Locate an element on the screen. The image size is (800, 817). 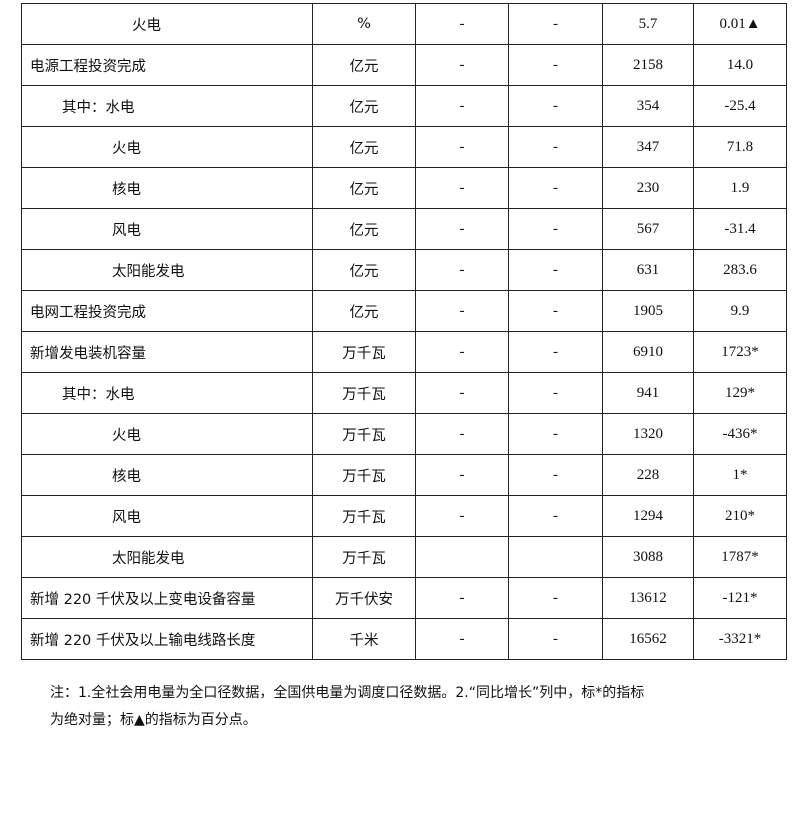
table-row: 新增发电装机容量 万千瓦 - -6910 1723* is located at coordinates (404, 352).